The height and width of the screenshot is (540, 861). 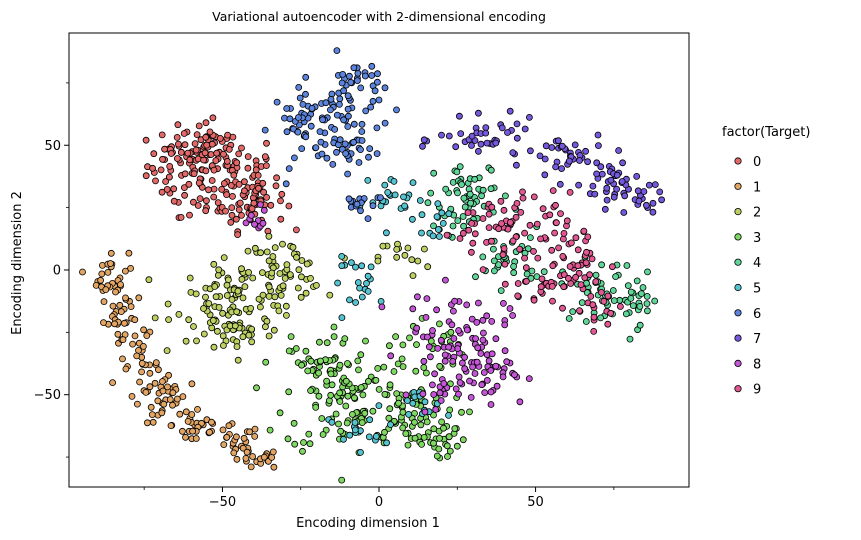 What do you see at coordinates (757, 187) in the screenshot?
I see `legend-label: 1` at bounding box center [757, 187].